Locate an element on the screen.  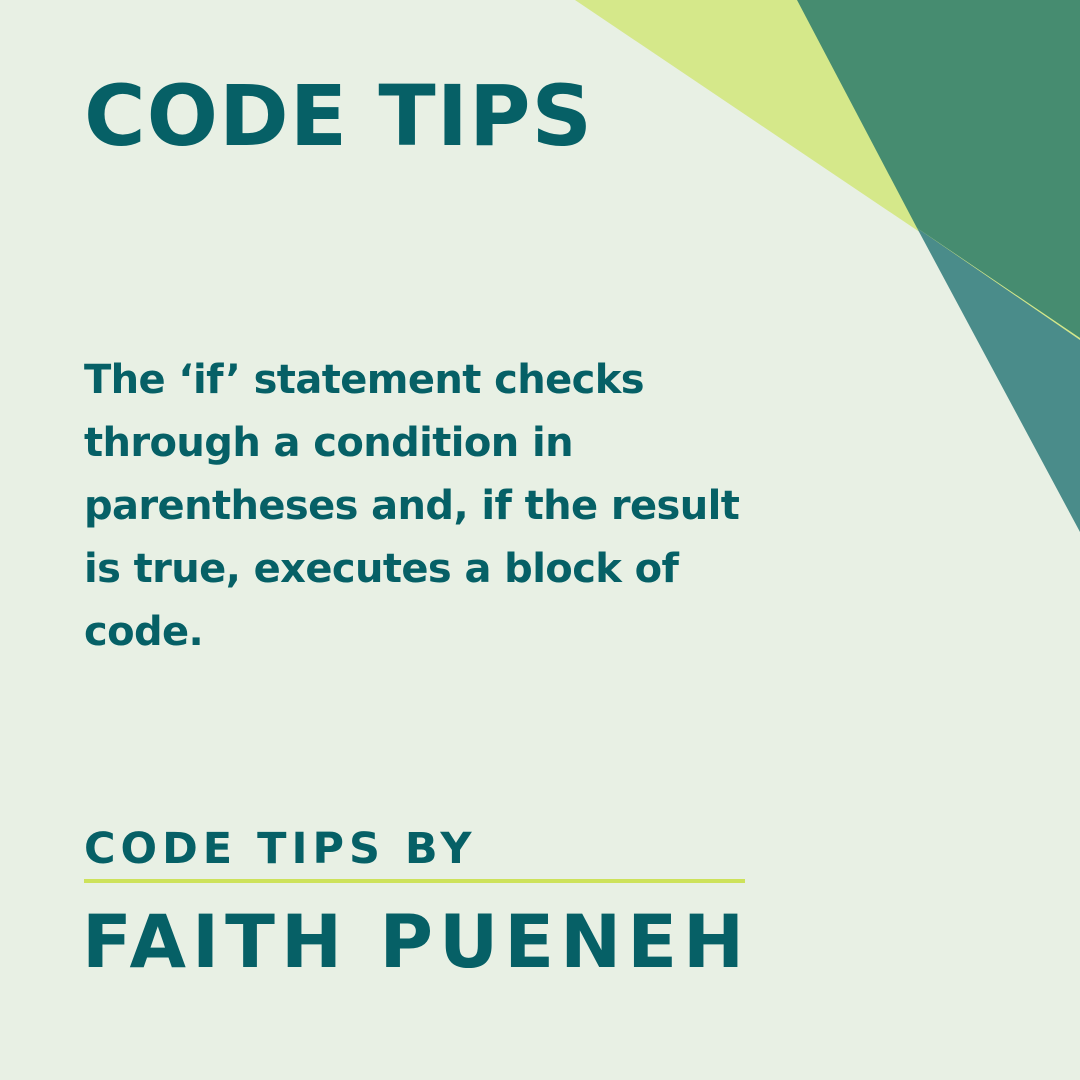
forest-triangle is located at coordinates (938, 169).